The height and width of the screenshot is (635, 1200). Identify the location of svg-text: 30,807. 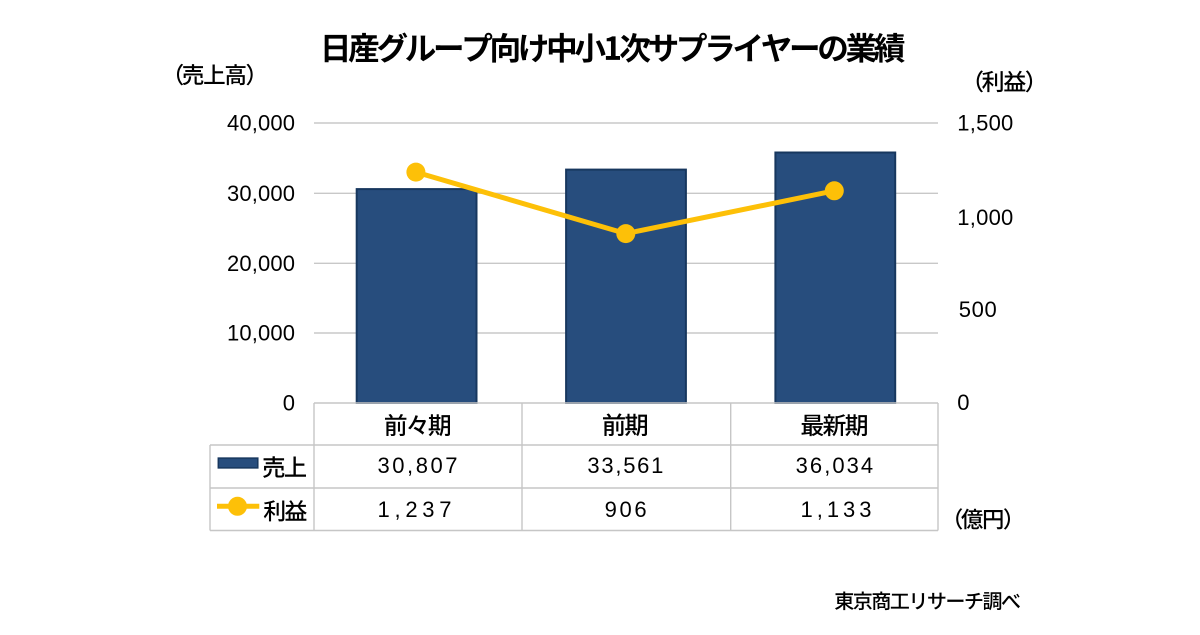
(418, 465).